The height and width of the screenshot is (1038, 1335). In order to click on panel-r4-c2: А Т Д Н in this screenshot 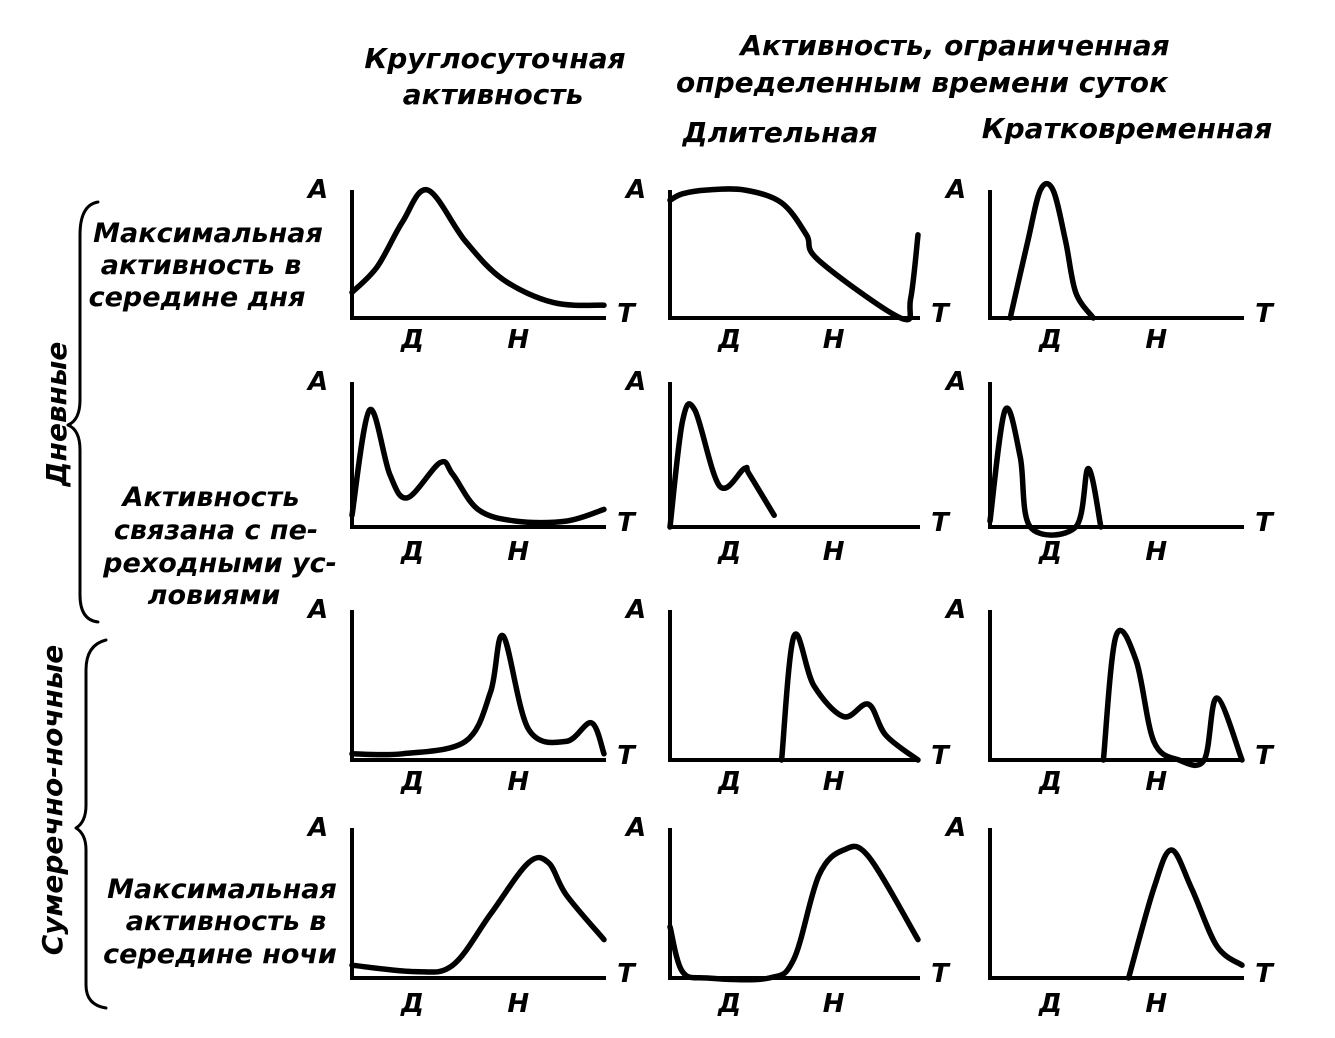, I will do `click(787, 916)`.